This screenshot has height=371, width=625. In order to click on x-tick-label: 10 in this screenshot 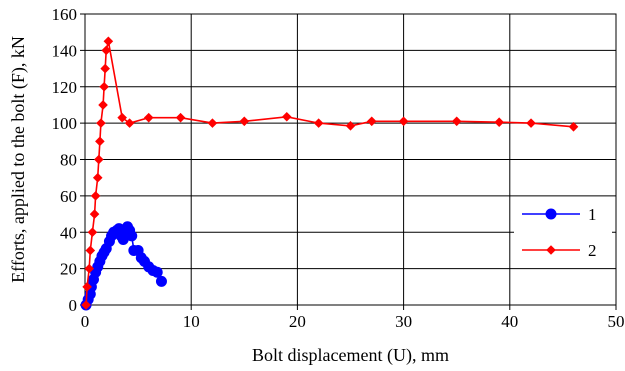, I will do `click(191, 321)`.